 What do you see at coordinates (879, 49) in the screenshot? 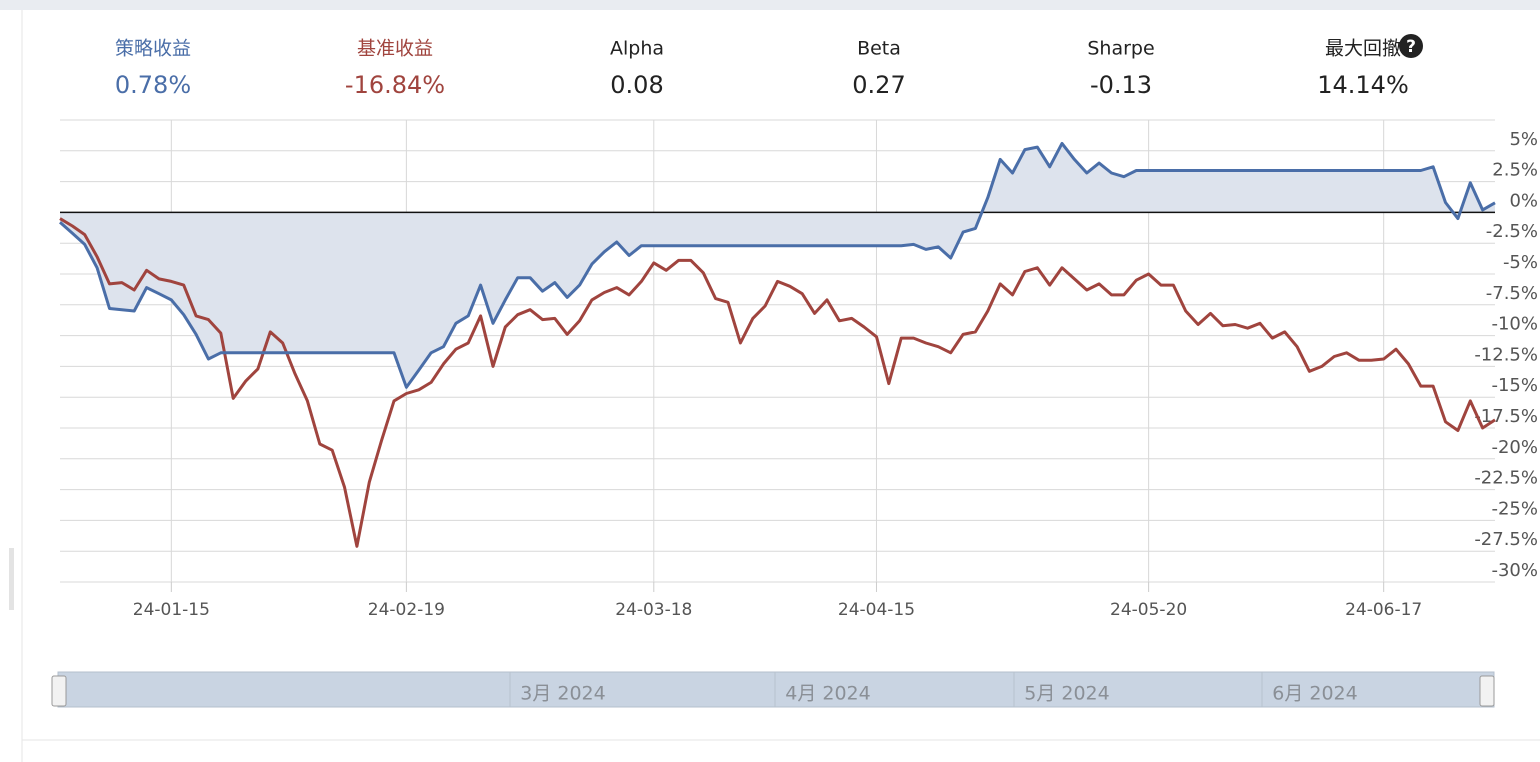
I see `stat-label: Beta` at bounding box center [879, 49].